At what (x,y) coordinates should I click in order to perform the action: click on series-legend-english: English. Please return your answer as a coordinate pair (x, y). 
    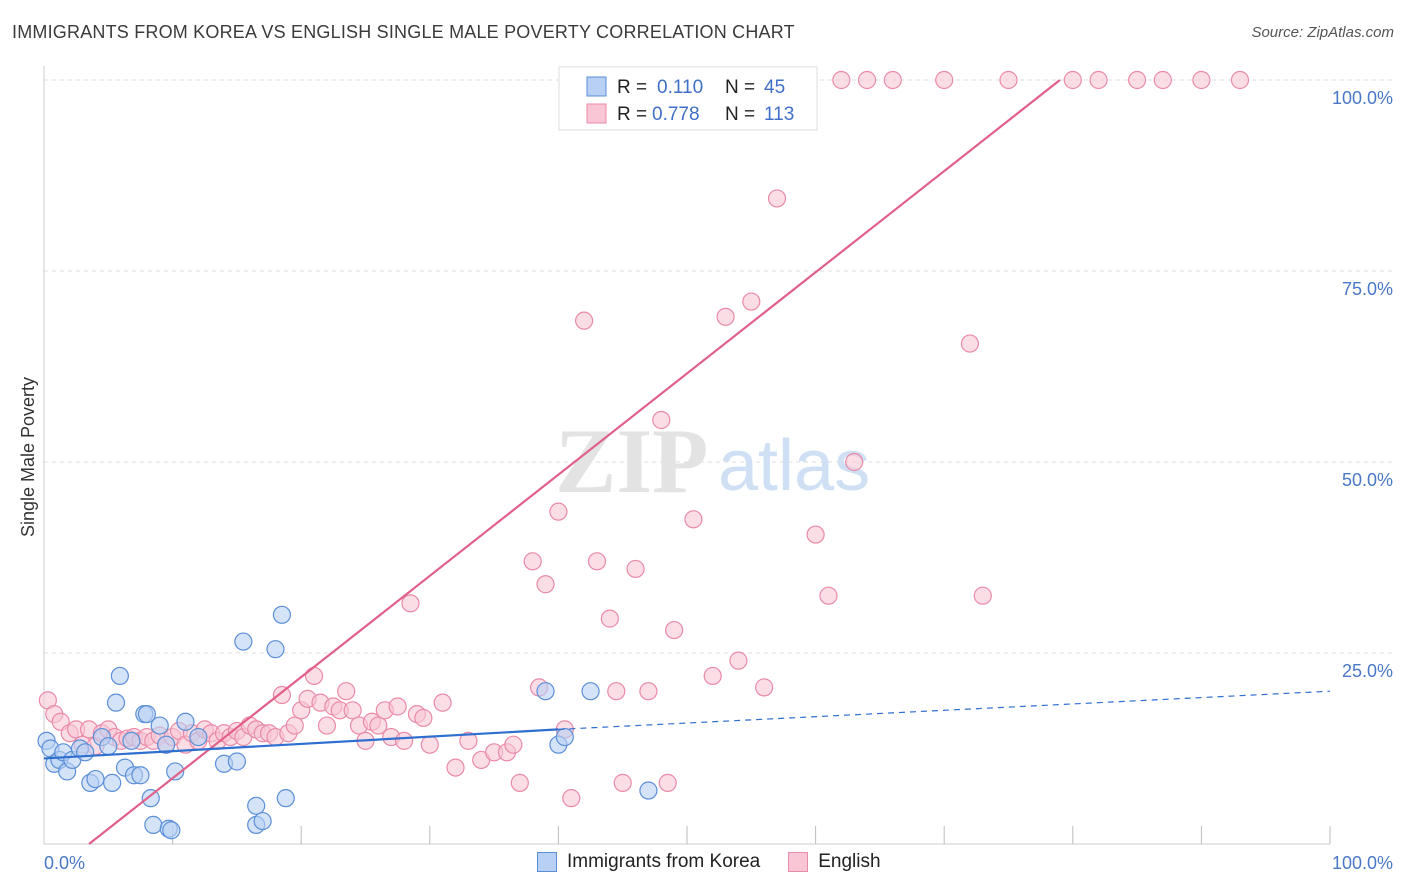
    Looking at the image, I should click on (834, 862).